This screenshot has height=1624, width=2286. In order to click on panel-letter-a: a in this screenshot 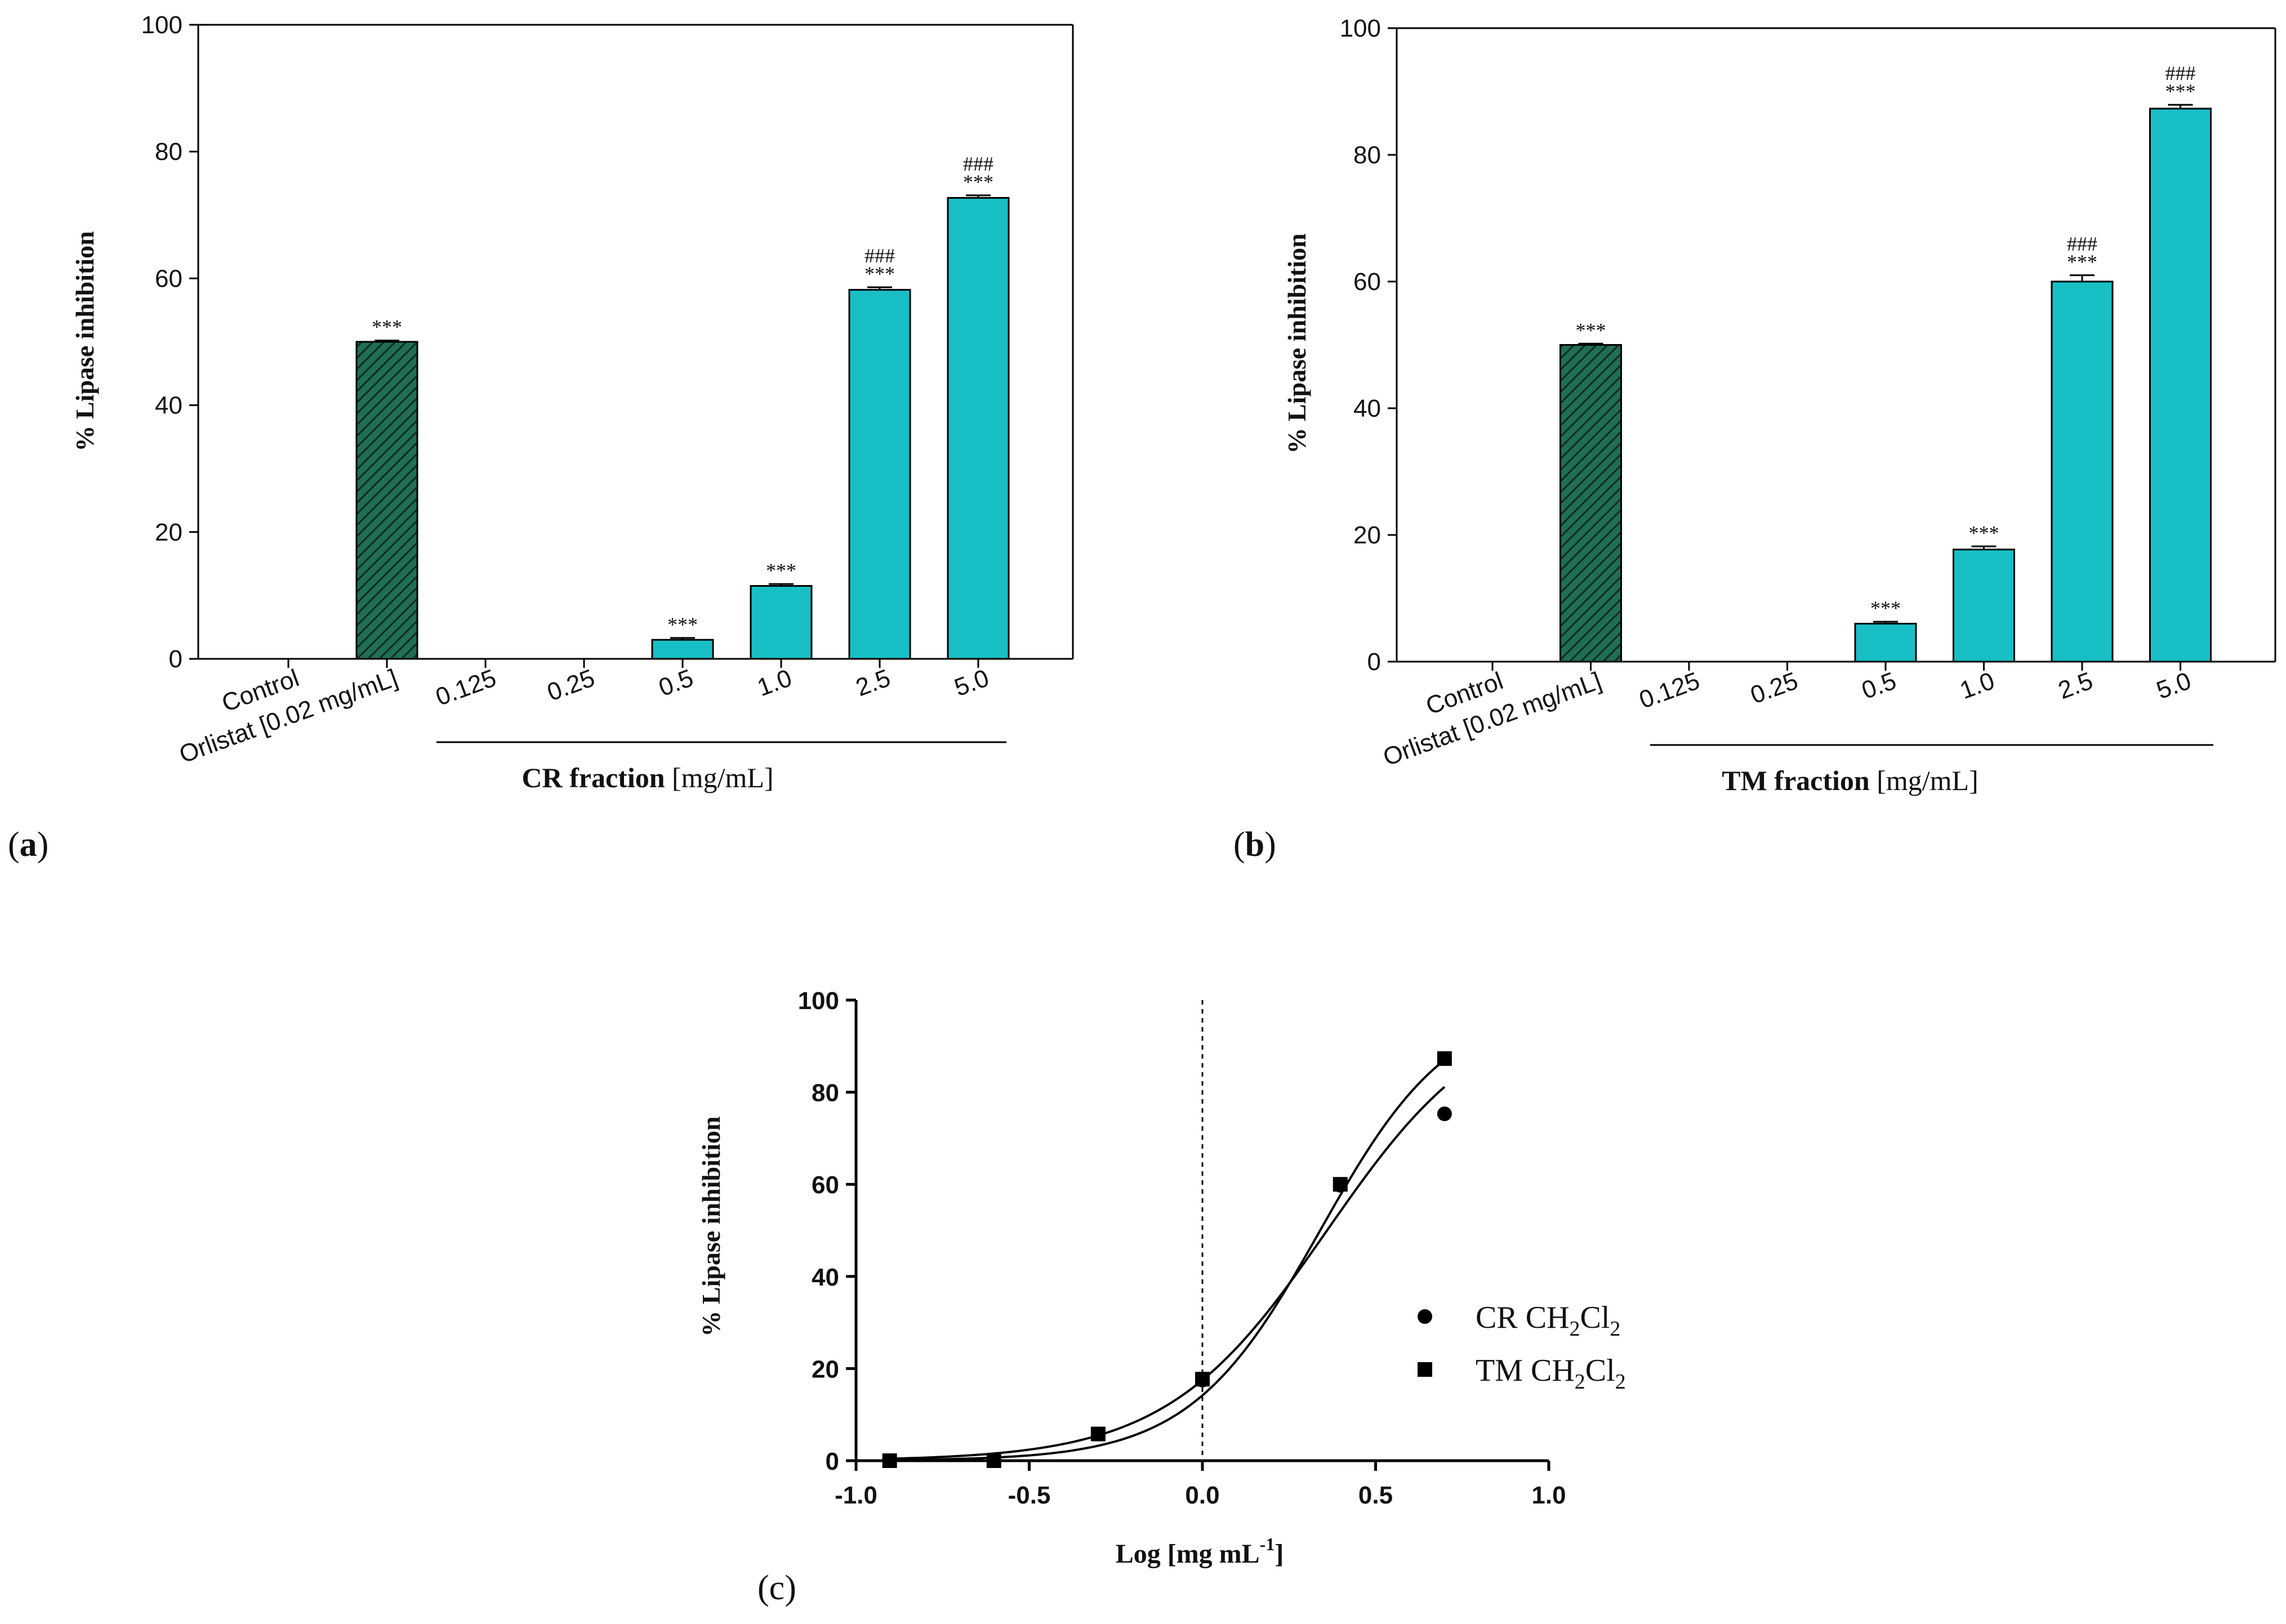, I will do `click(28, 845)`.